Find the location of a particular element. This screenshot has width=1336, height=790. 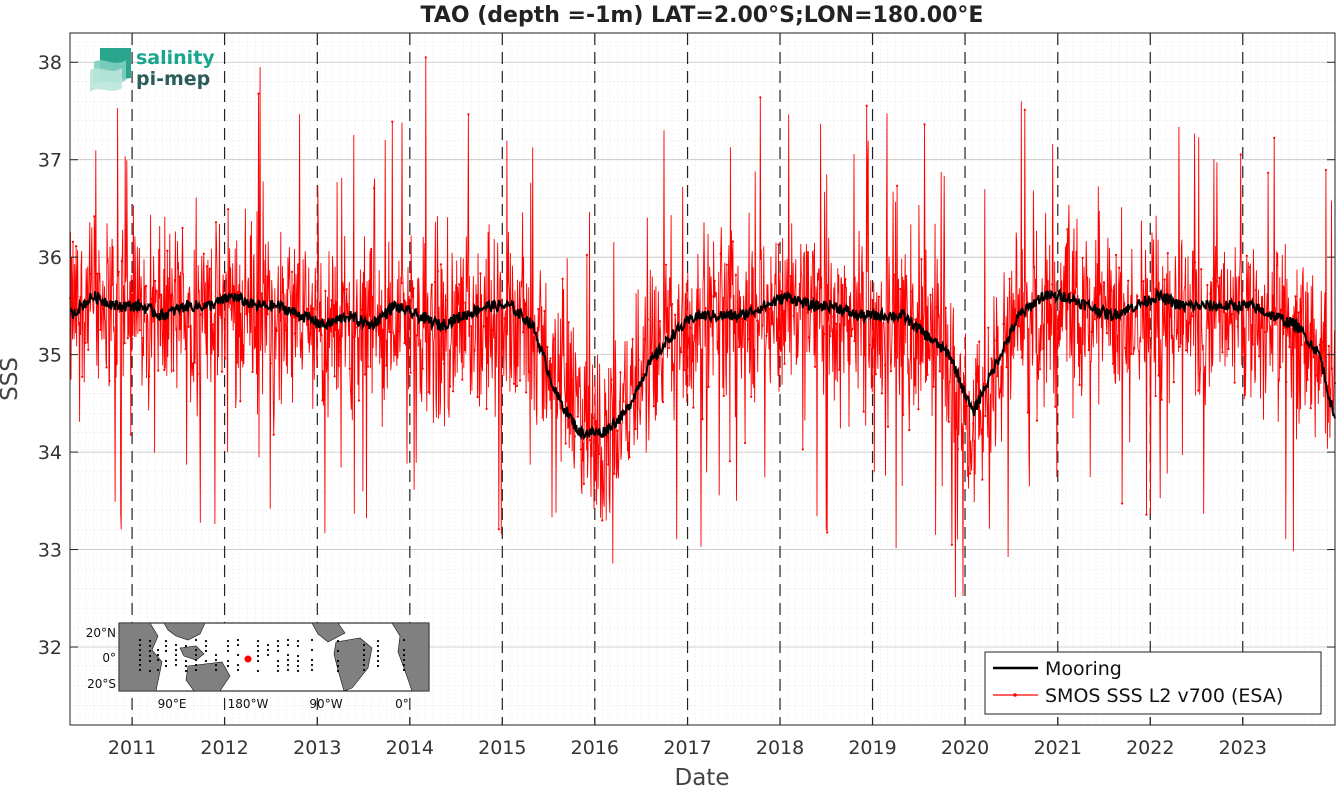

logo-text-pi-mep: pi-mep is located at coordinates (173, 79).